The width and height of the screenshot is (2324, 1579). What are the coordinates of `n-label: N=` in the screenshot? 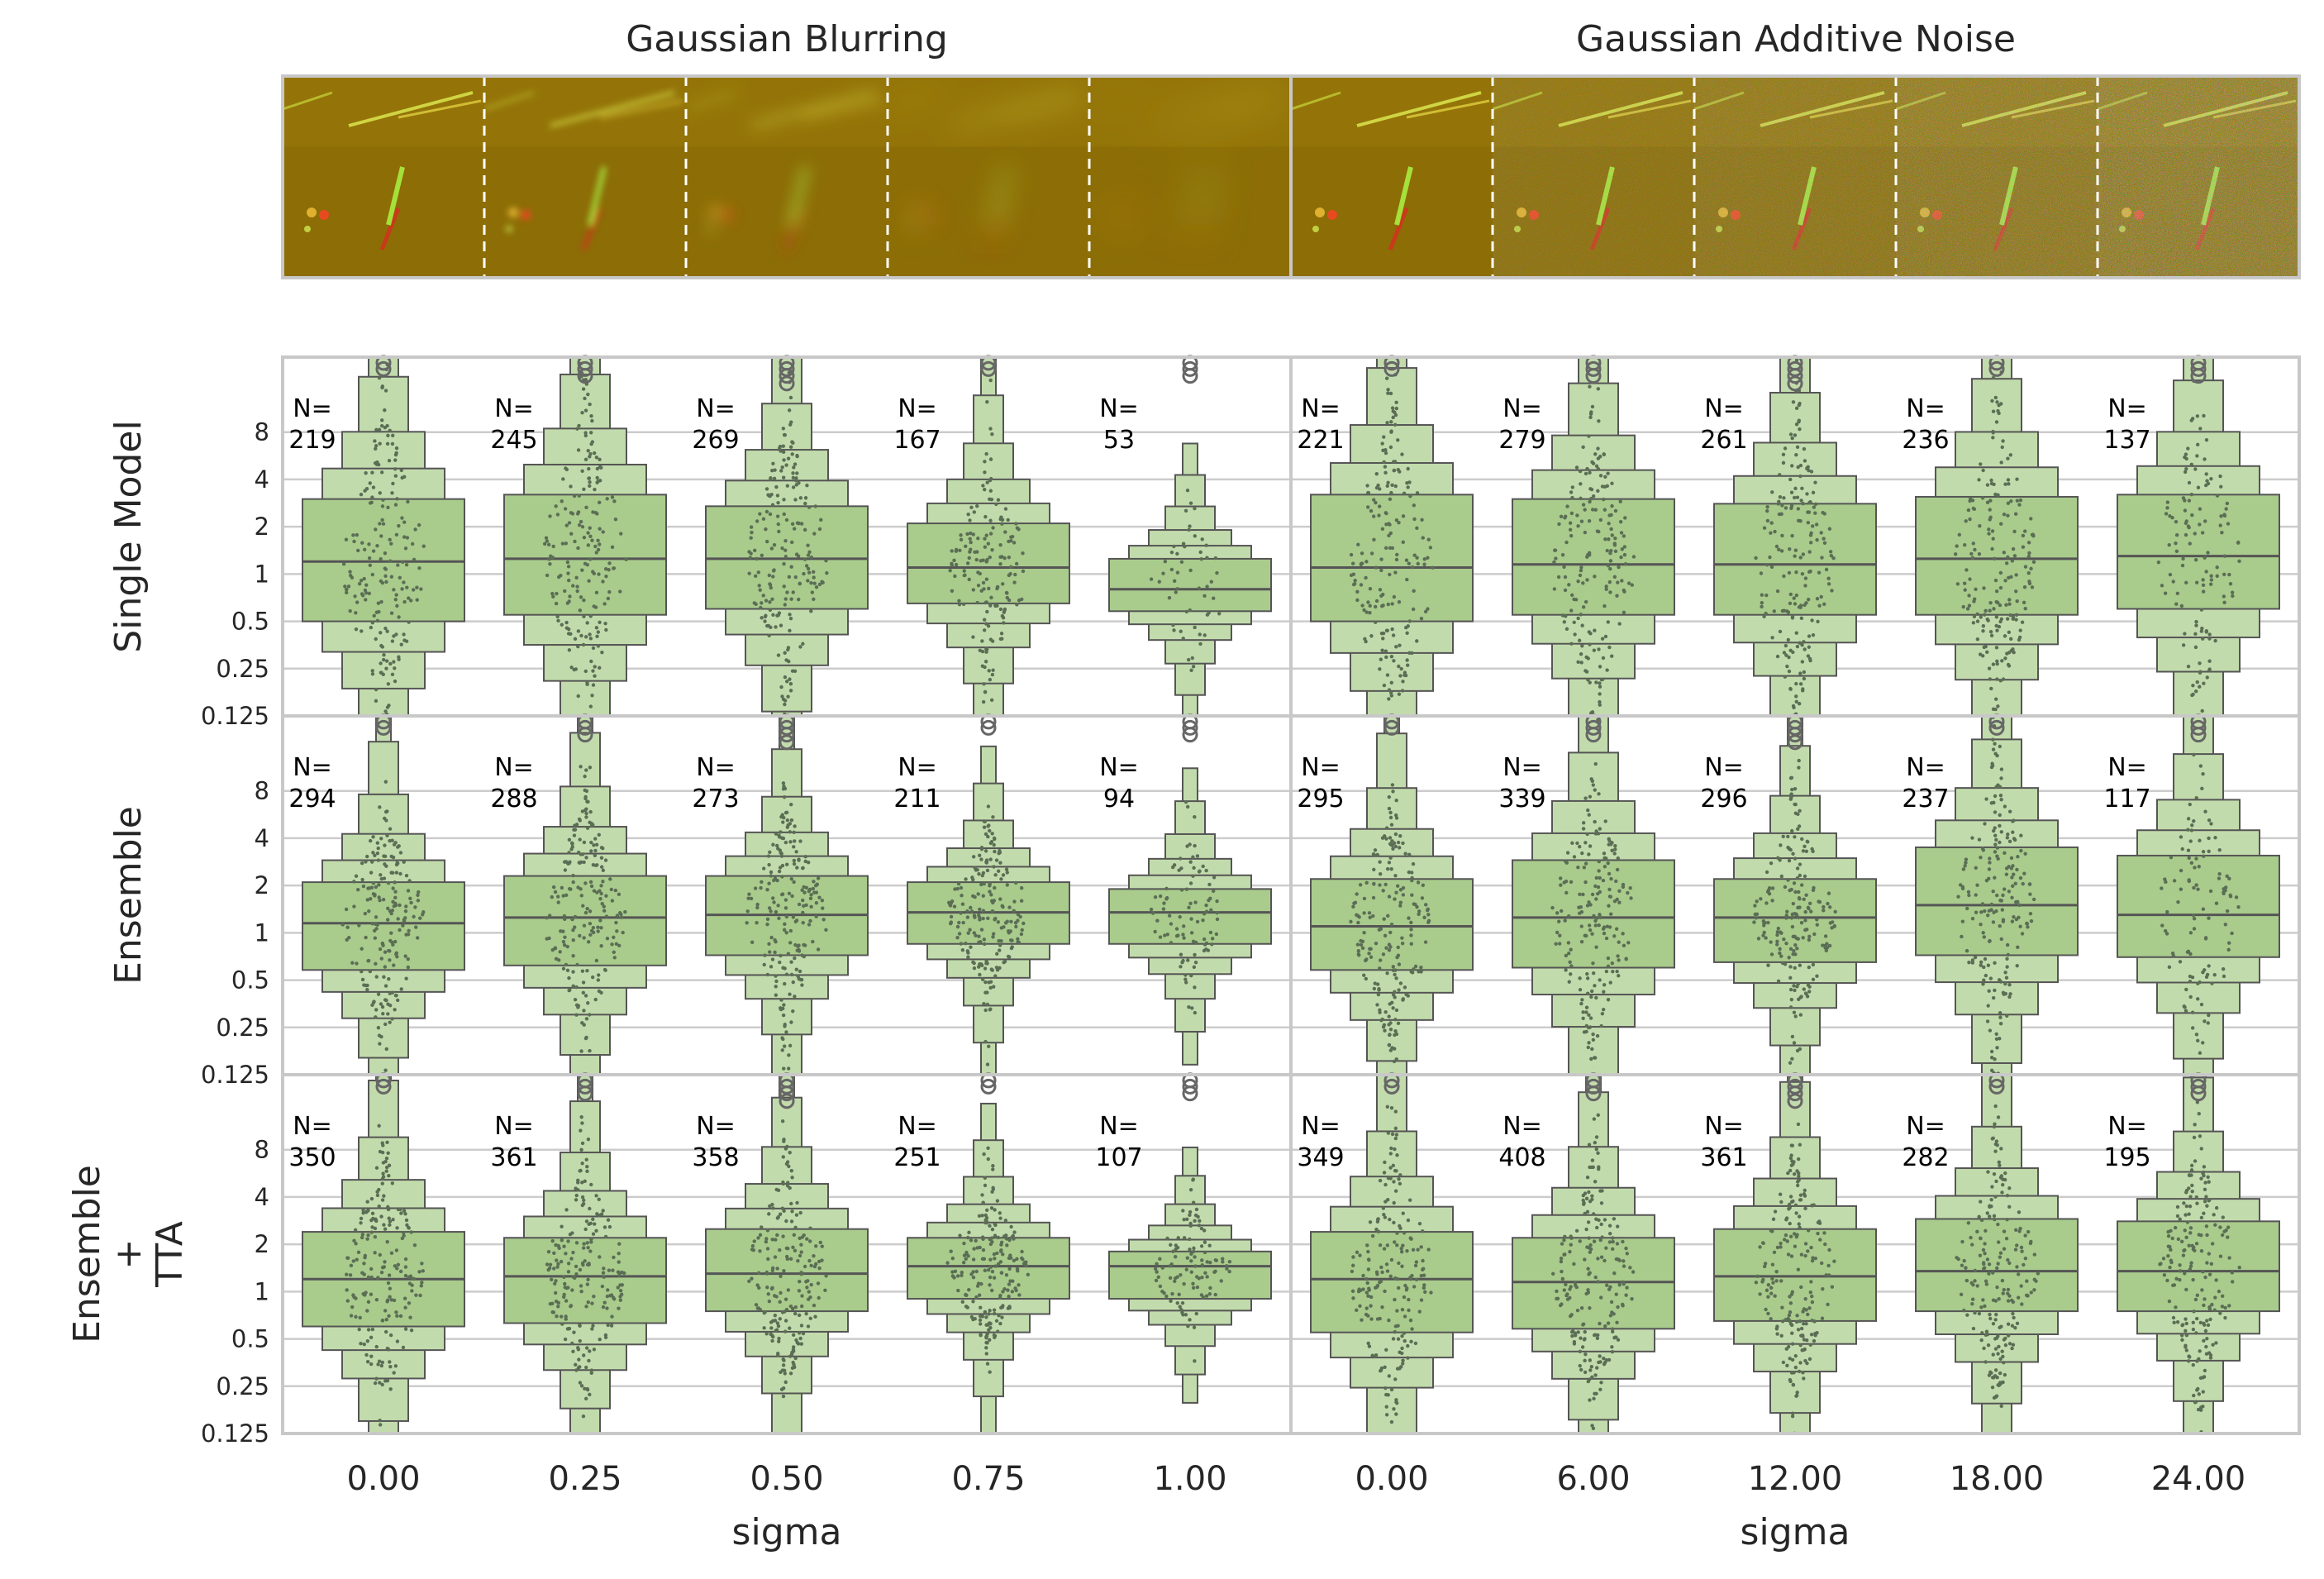 It's located at (1925, 767).